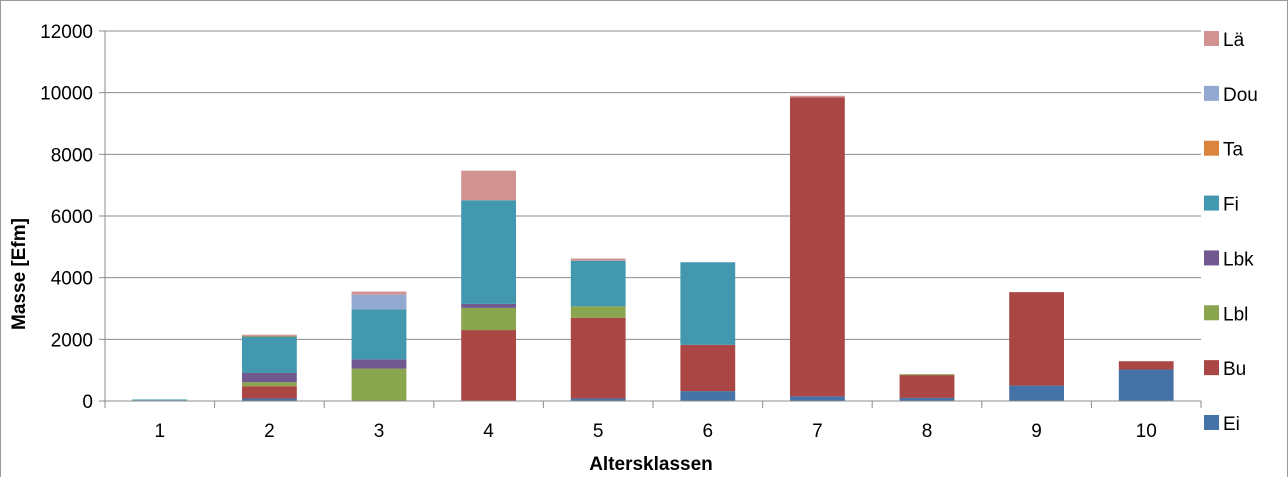  I want to click on bar-segment-Lä-7, so click(817, 96).